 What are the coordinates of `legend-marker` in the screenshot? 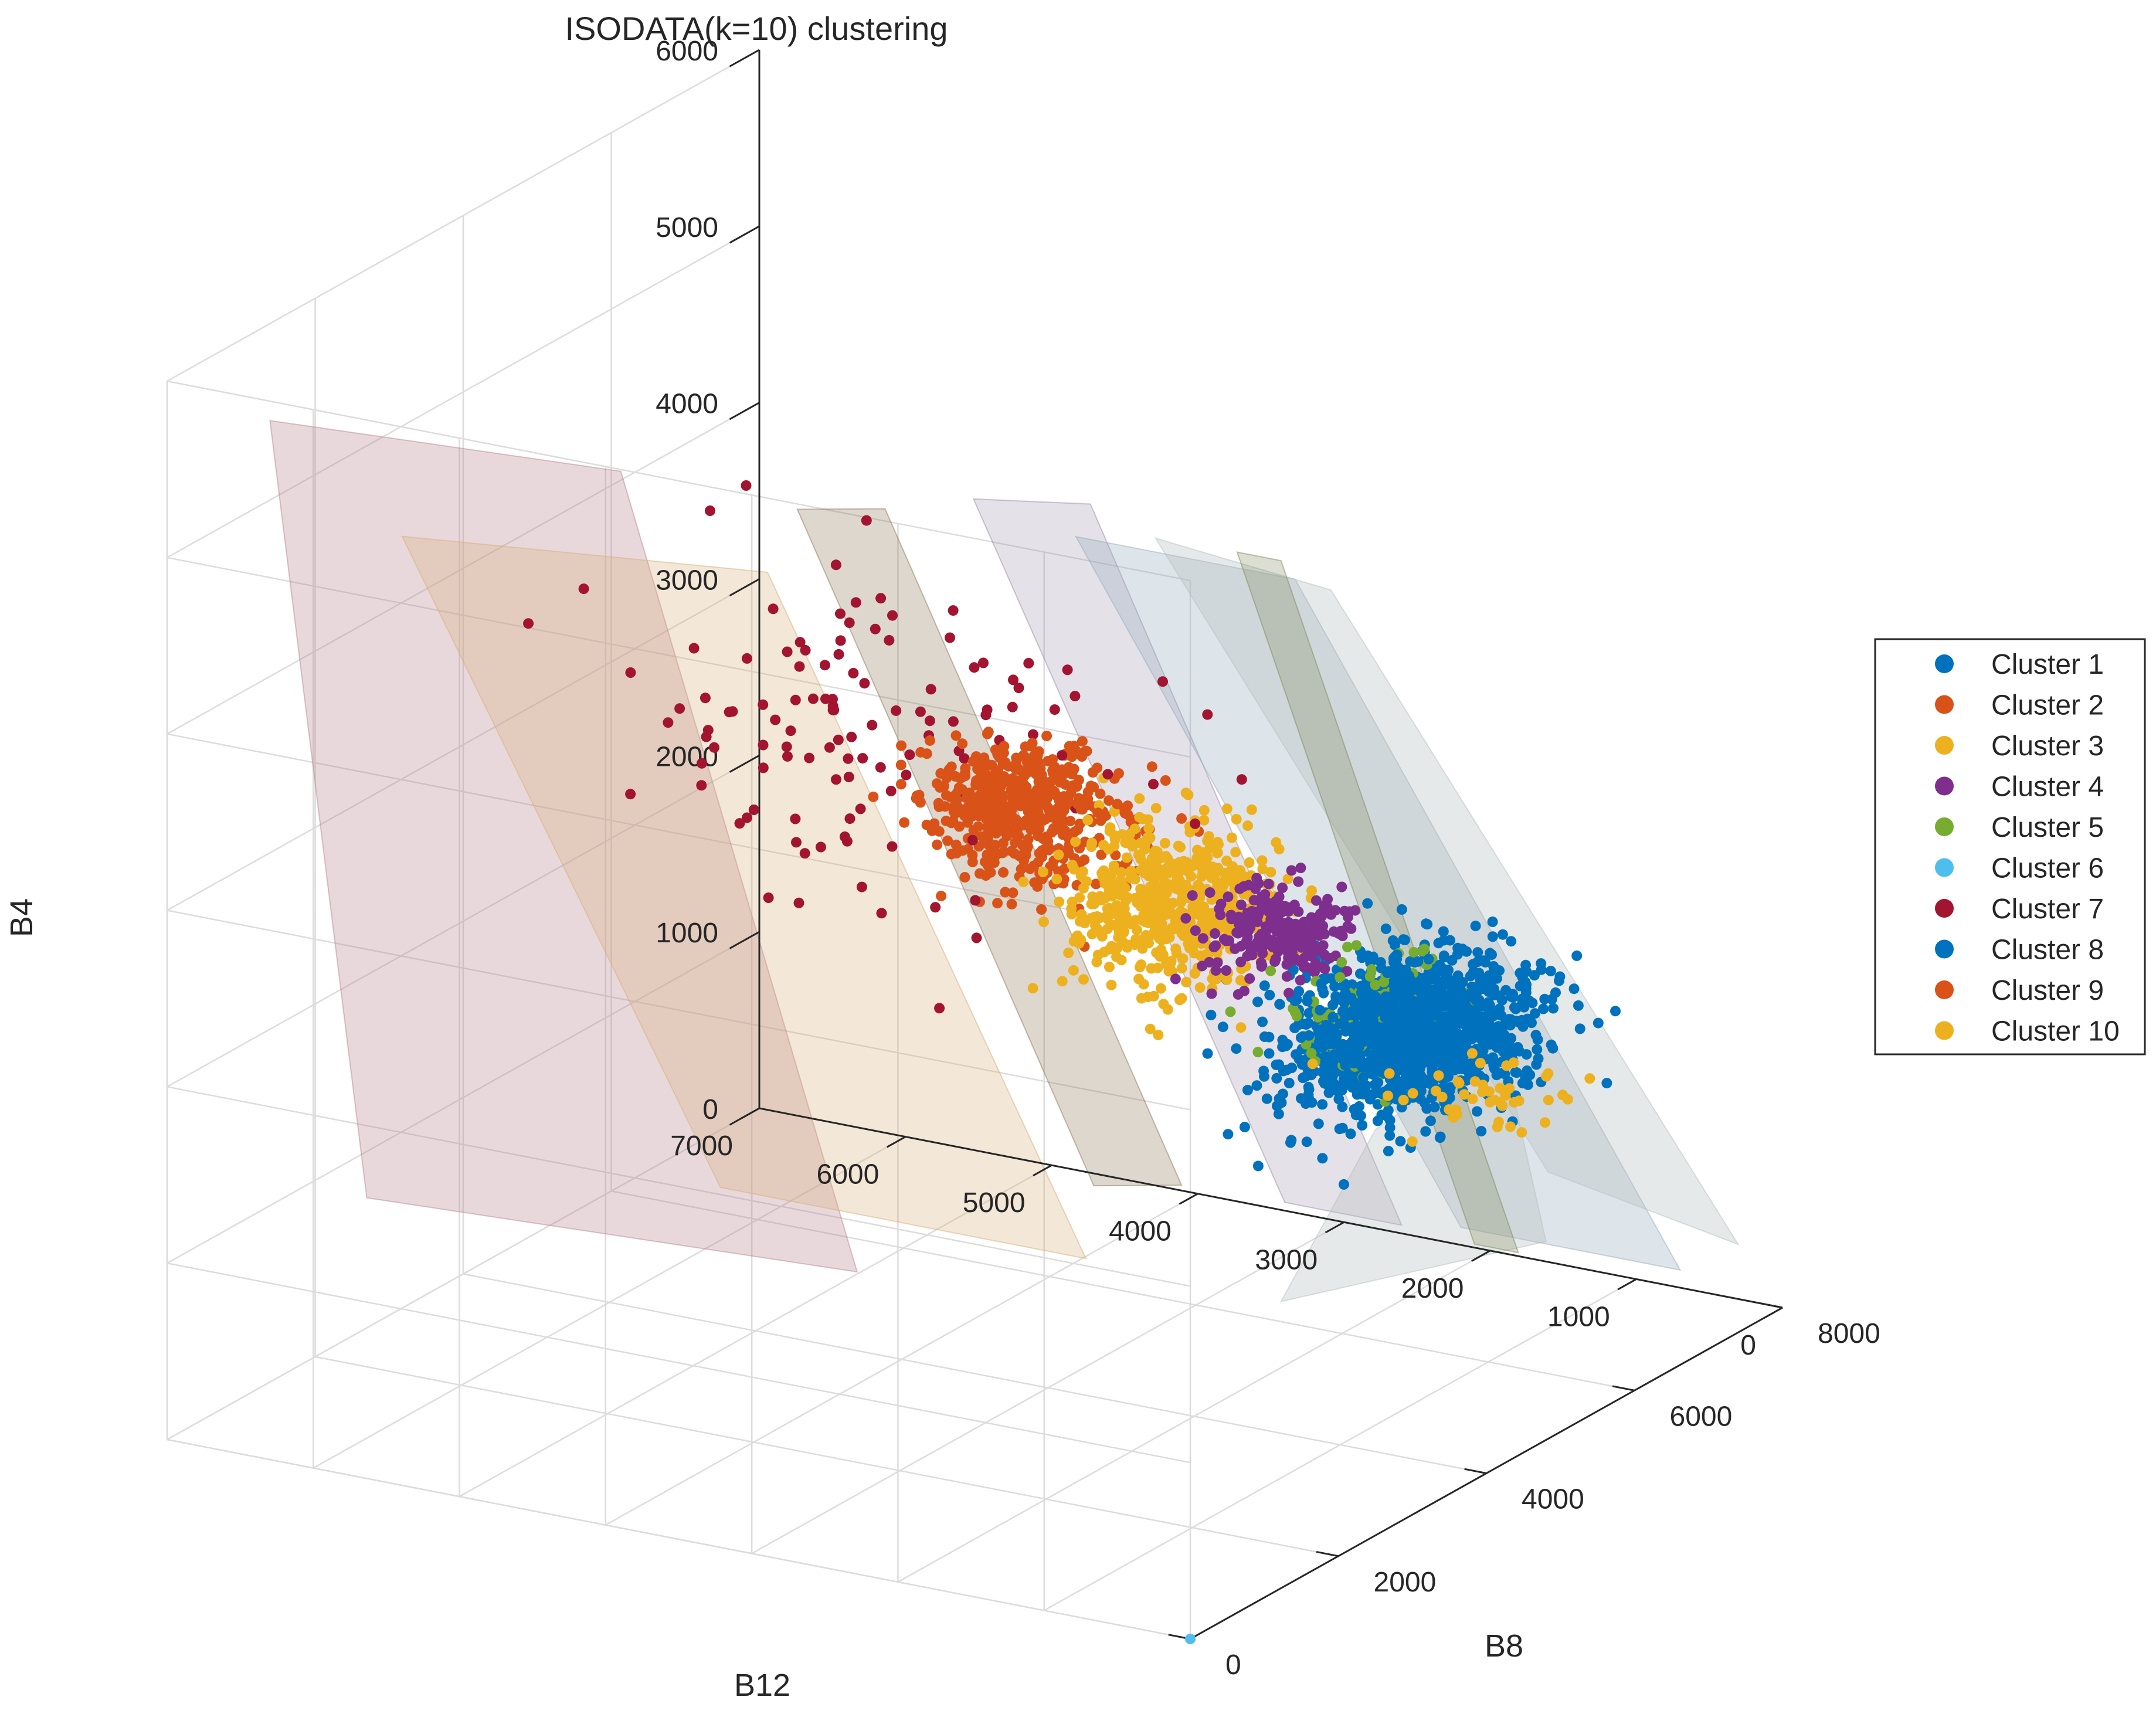 It's located at (1944, 908).